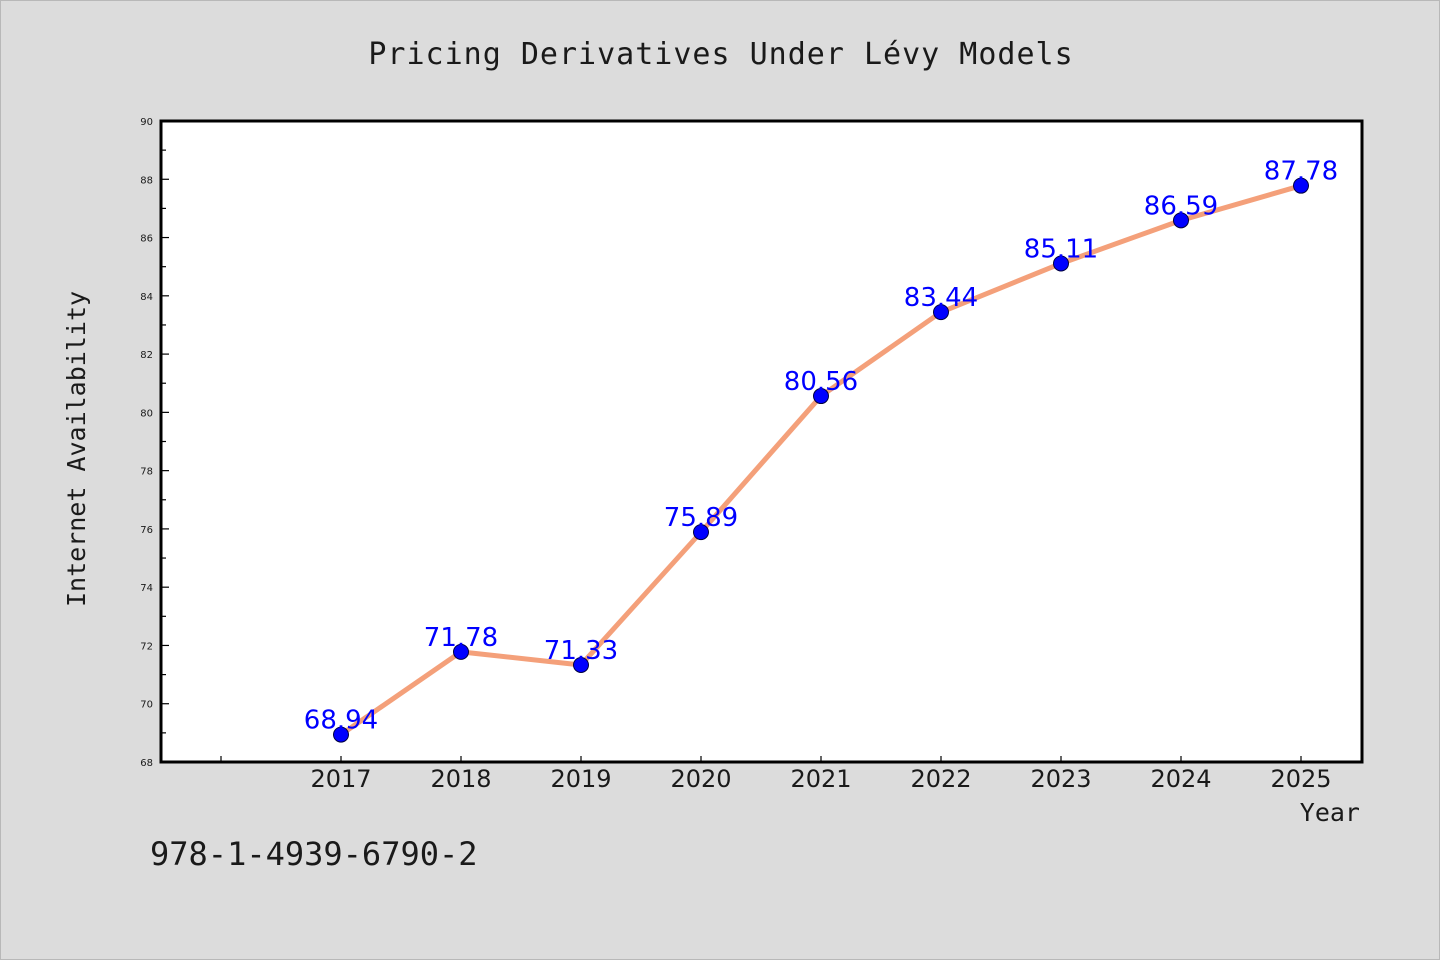 This screenshot has height=960, width=1440. I want to click on data-label: 83.44, so click(941, 298).